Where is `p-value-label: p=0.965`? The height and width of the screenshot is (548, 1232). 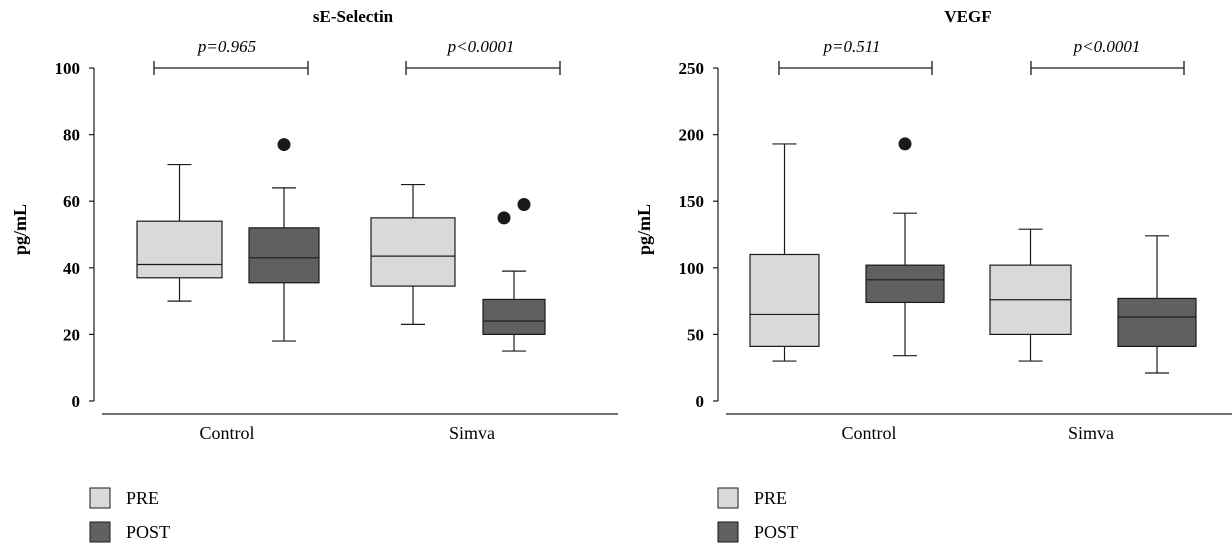
p-value-label: p=0.965 is located at coordinates (226, 46).